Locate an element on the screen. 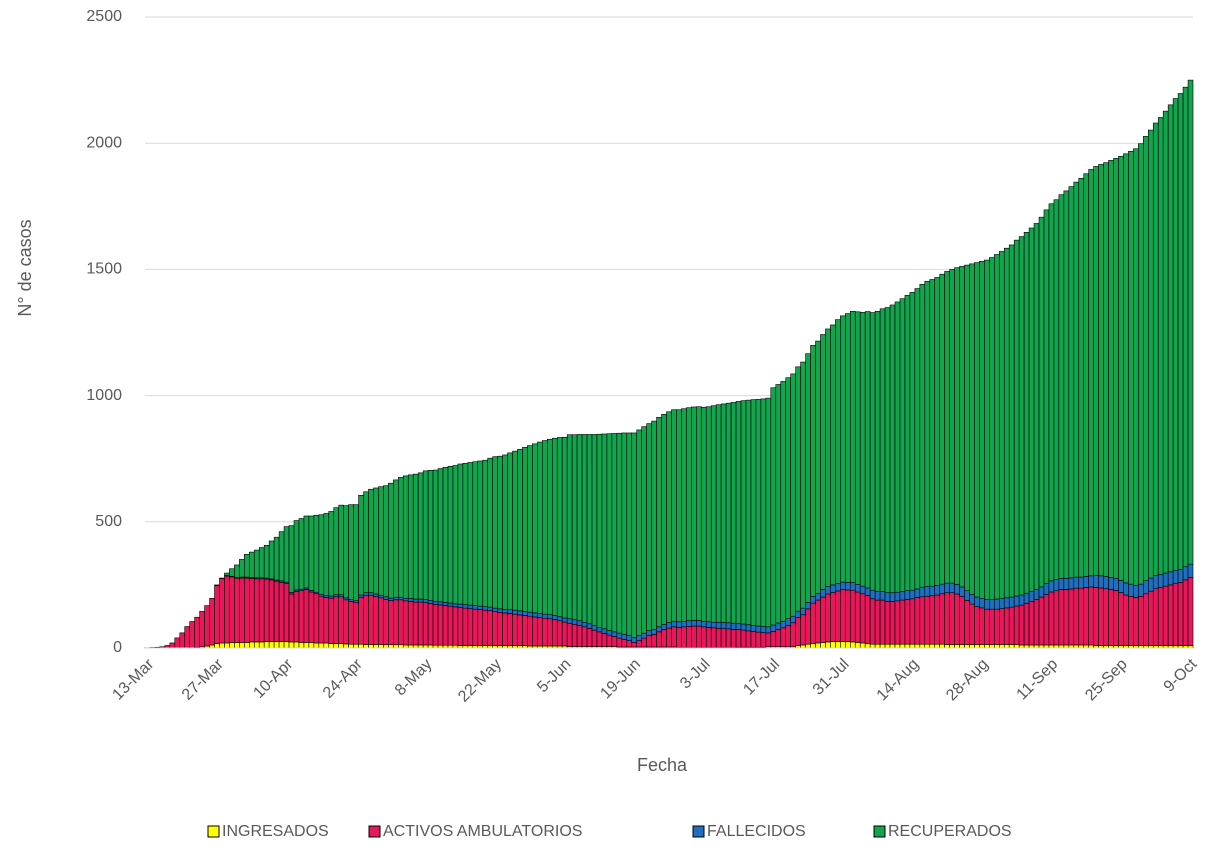  y-tick-label: 500 is located at coordinates (108, 521).